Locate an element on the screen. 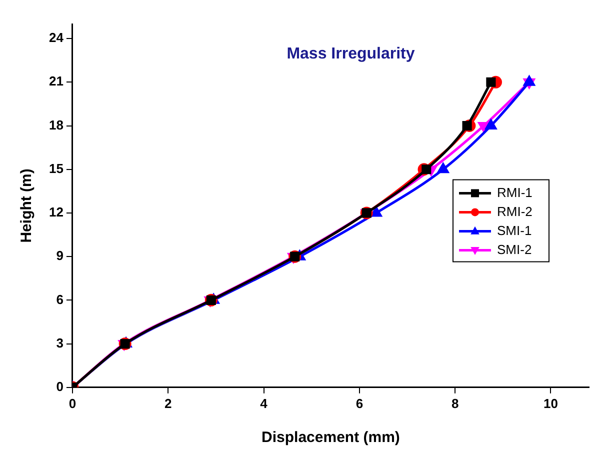  legend-label: RMI-2 is located at coordinates (514, 211).